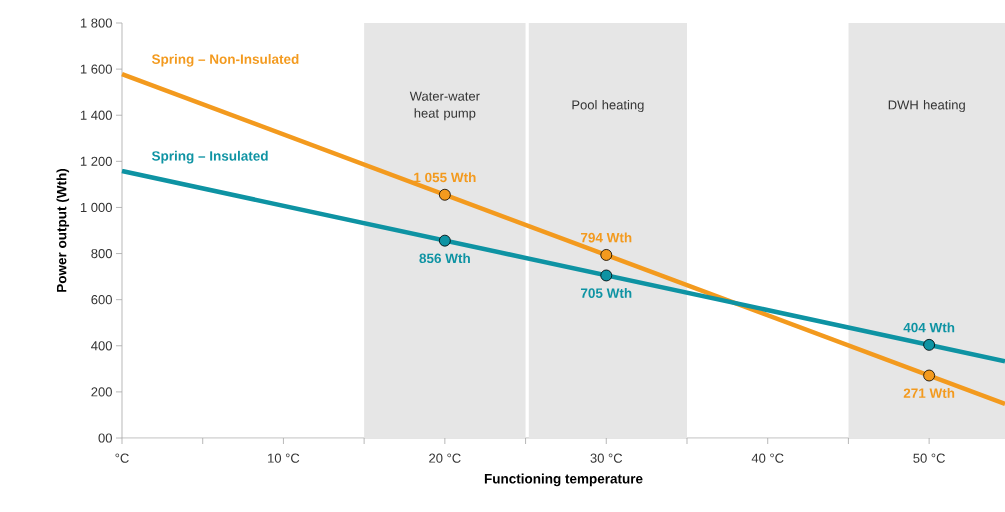 This screenshot has height=512, width=1005. Describe the element at coordinates (225, 60) in the screenshot. I see `series-label: Spring – Non-Insulated` at that location.